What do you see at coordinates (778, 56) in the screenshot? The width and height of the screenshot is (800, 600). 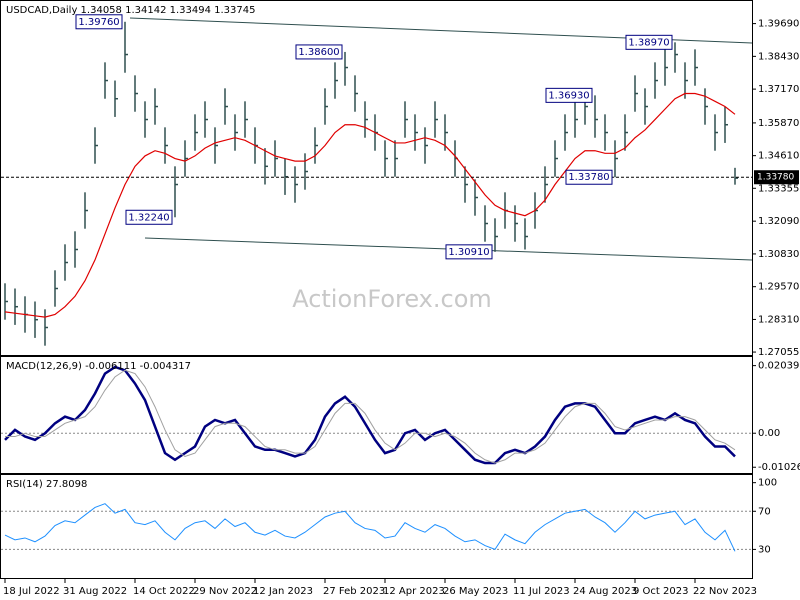 I see `y-tick-label: 1.38430` at bounding box center [778, 56].